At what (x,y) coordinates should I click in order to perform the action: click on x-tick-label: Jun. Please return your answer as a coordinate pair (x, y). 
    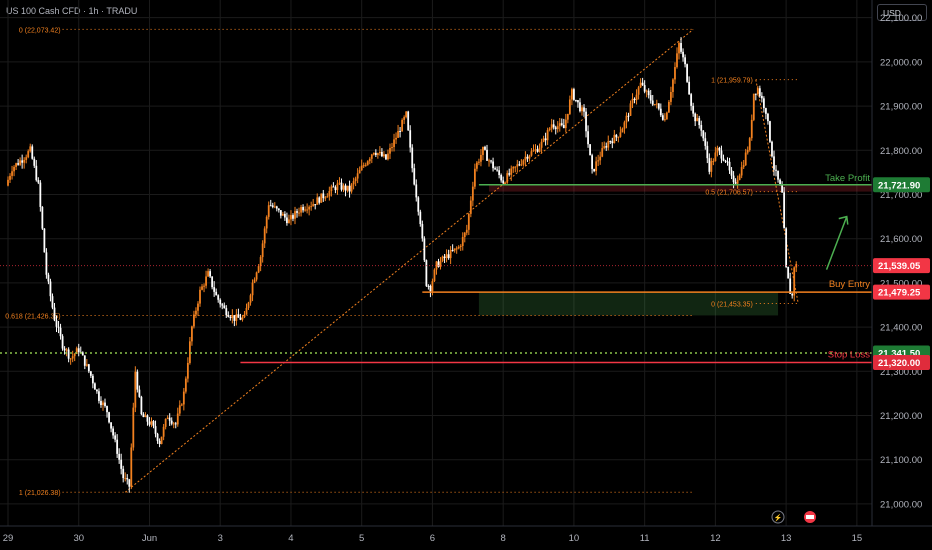
    Looking at the image, I should click on (149, 538).